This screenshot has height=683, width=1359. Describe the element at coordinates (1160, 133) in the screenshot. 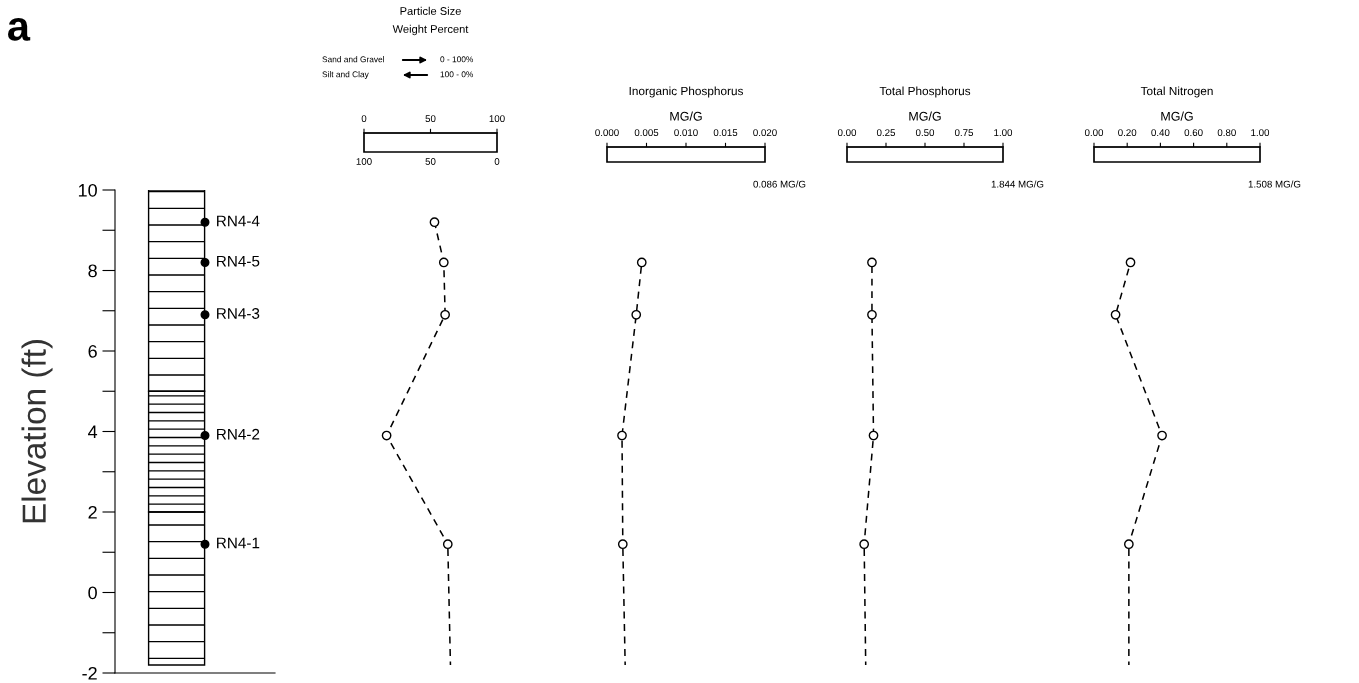

I see `x-tick-label: 0.40` at that location.